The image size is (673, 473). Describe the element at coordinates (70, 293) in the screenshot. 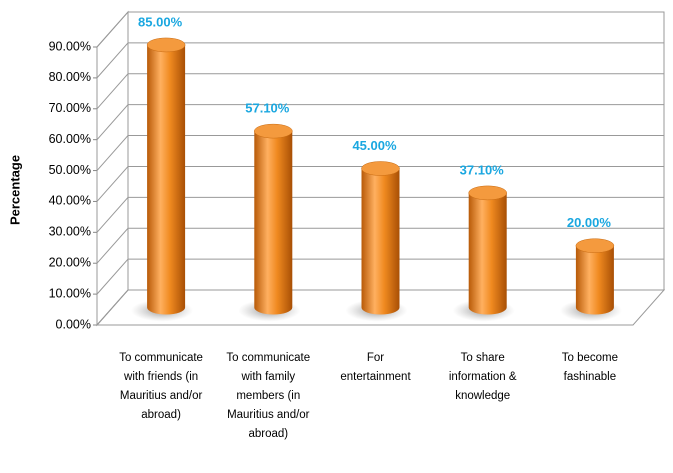

I see `y-tick-label: 10.00%` at that location.